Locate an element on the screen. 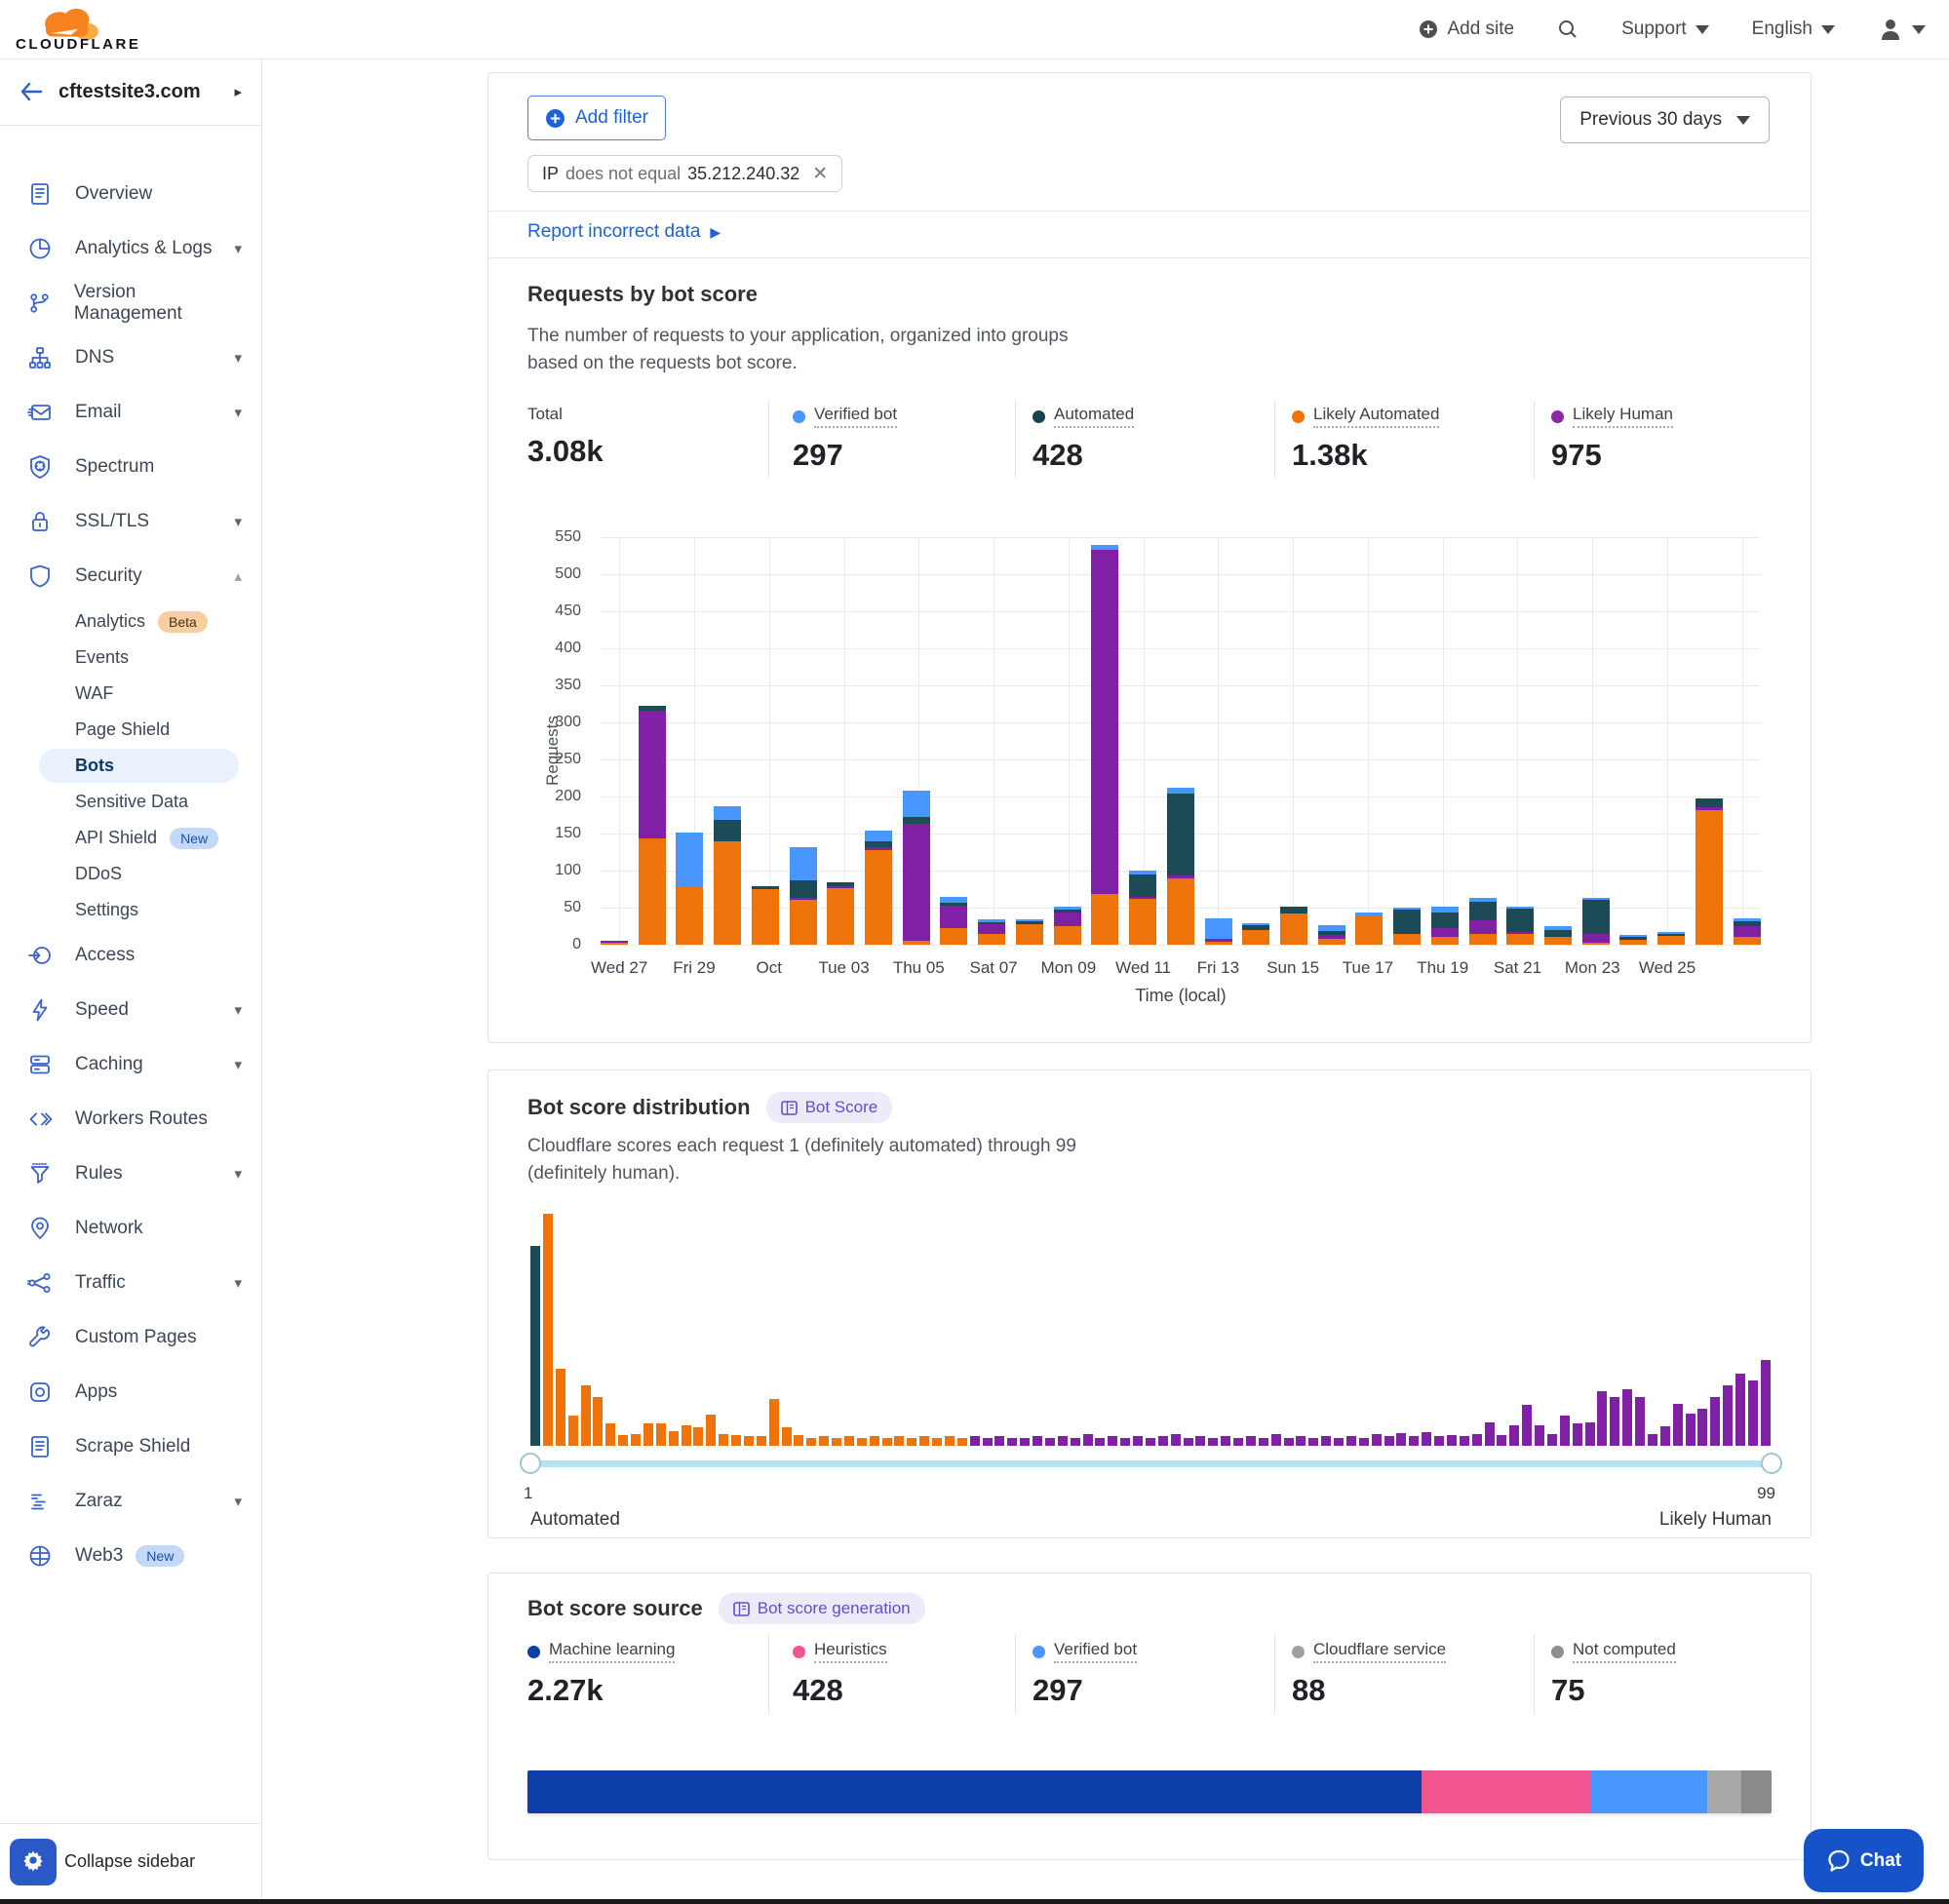 The width and height of the screenshot is (1949, 1904). sidebar-subitem-analytics: Analytics Beta is located at coordinates (130, 621).